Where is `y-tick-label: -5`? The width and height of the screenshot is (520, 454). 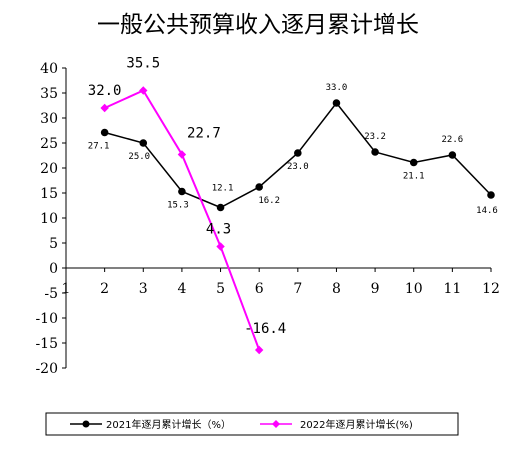
y-tick-label: -5 is located at coordinates (51, 294).